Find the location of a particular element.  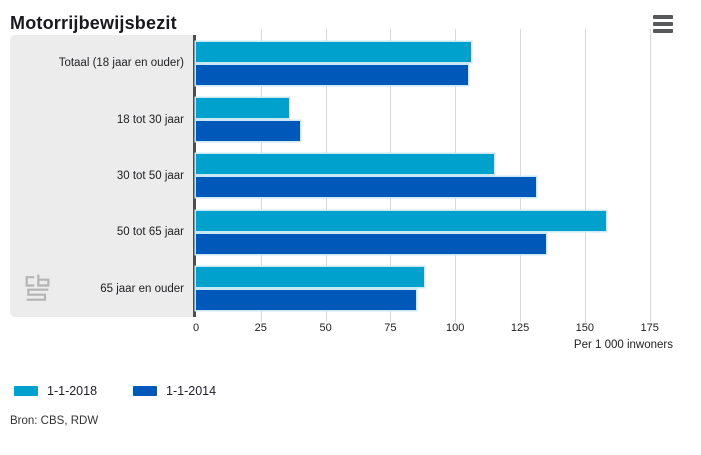

x-tick-label: 150 is located at coordinates (585, 328).